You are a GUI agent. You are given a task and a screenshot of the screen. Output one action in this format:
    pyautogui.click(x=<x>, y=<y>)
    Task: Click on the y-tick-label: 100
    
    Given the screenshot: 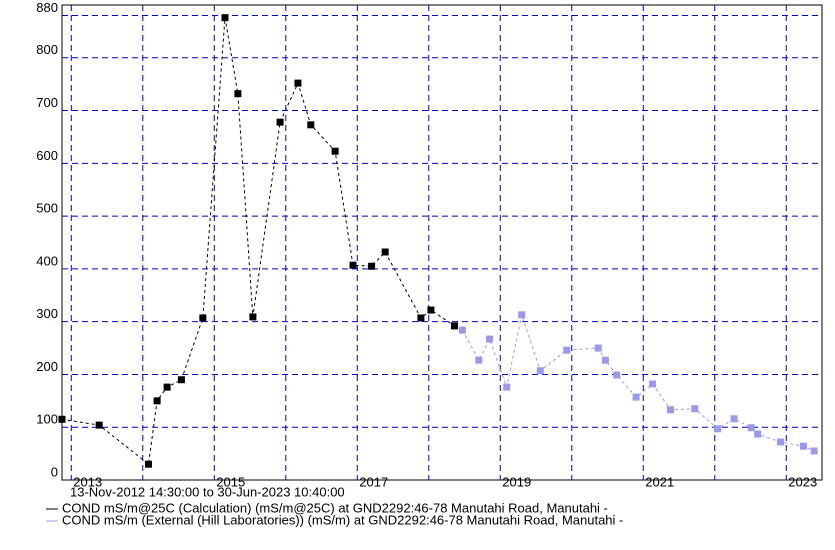 What is the action you would take?
    pyautogui.click(x=47, y=419)
    